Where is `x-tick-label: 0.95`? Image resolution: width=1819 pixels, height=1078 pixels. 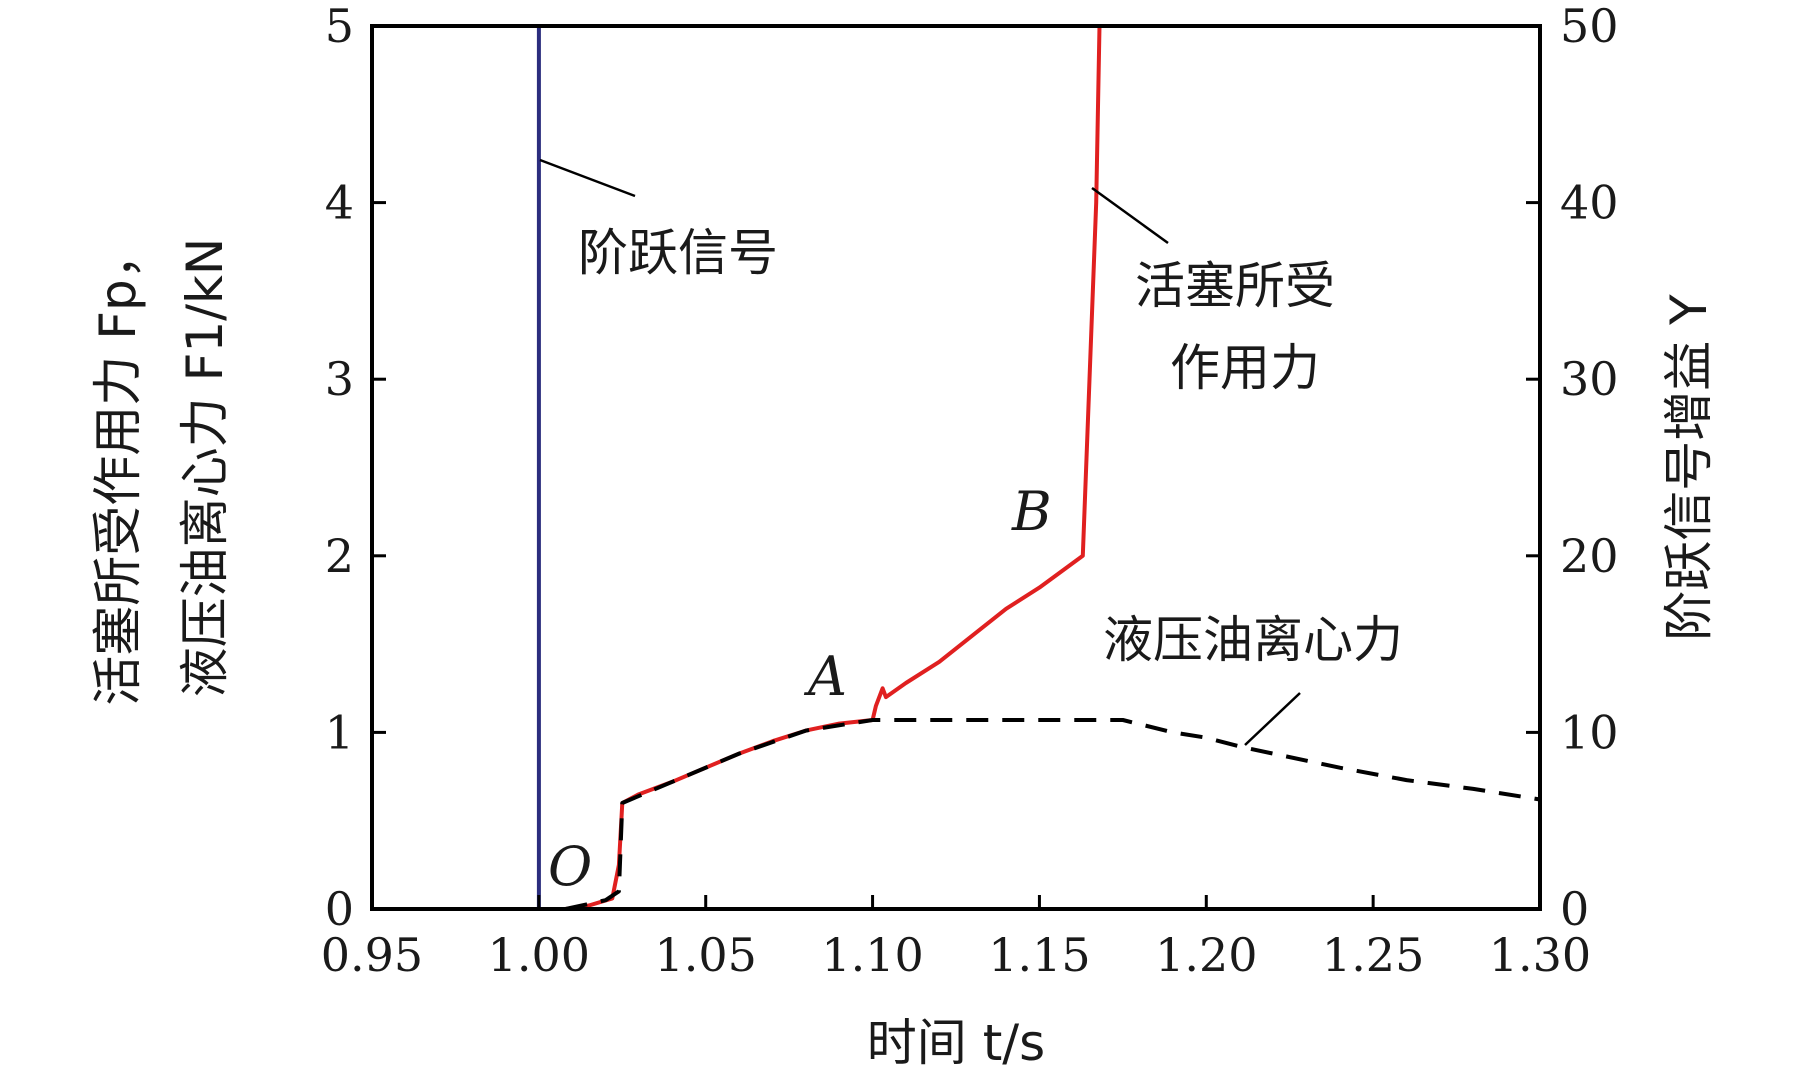 x-tick-label: 0.95 is located at coordinates (372, 955).